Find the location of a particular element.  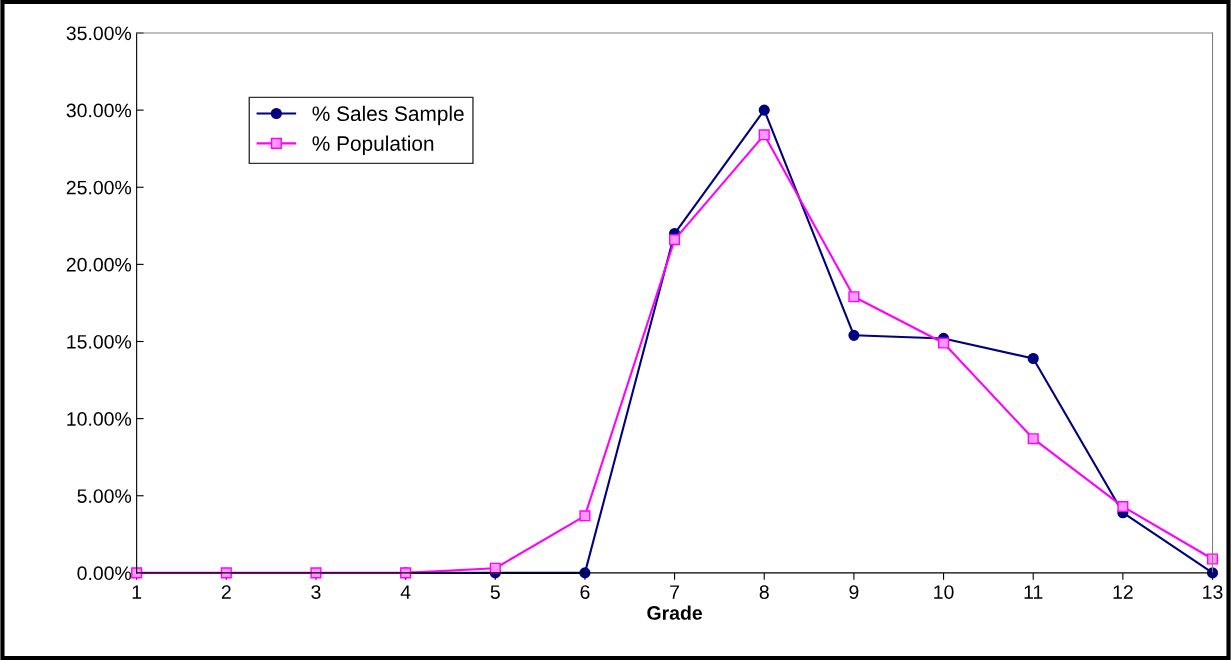

x-tick-label: 12 is located at coordinates (1123, 592).